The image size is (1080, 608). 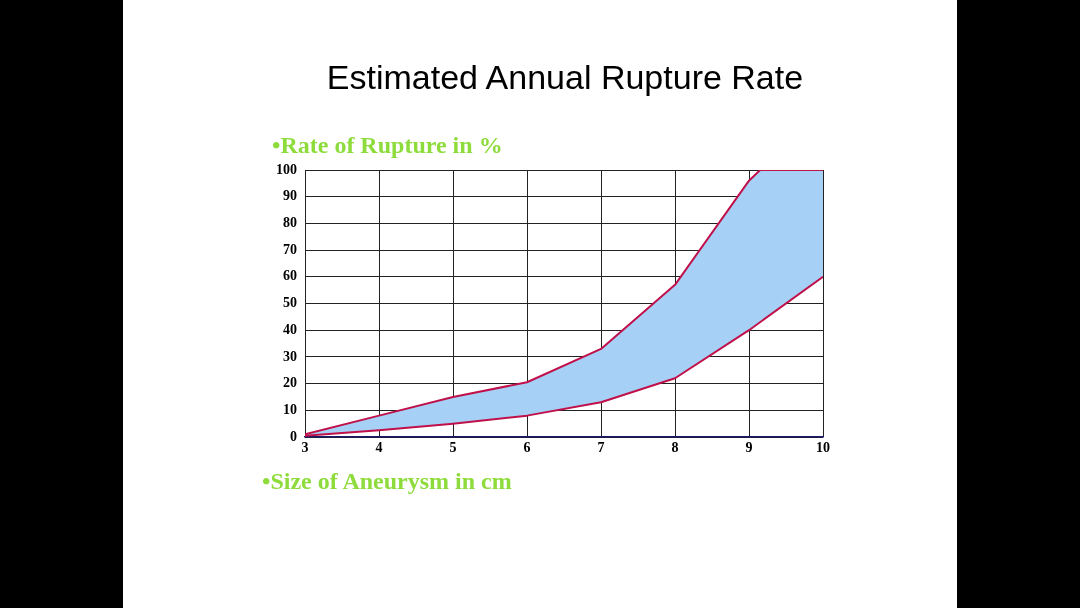 What do you see at coordinates (565, 77) in the screenshot?
I see `chart-title: Estimated Annual Rupture Rate` at bounding box center [565, 77].